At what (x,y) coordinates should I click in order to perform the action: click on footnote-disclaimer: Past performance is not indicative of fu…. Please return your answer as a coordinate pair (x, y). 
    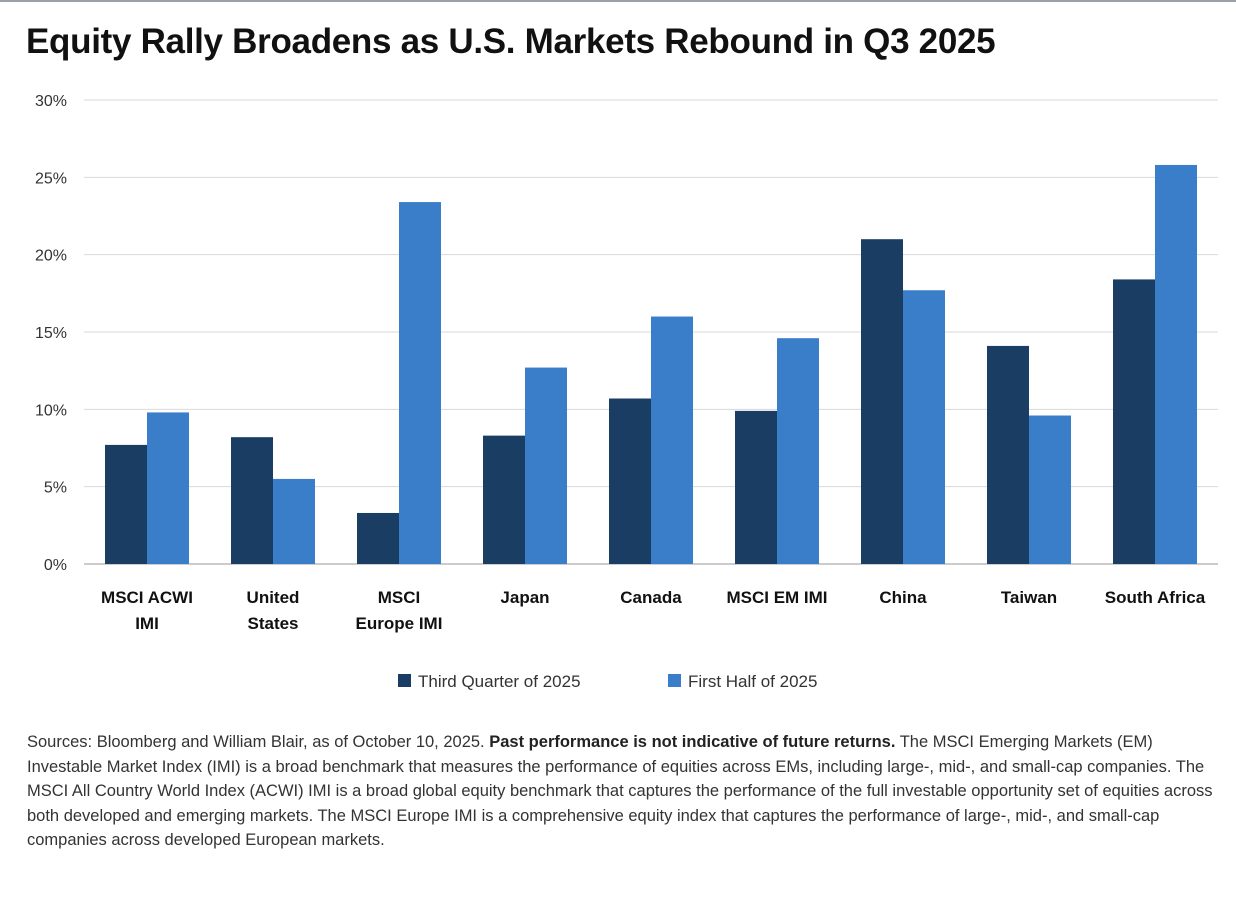
    Looking at the image, I should click on (692, 742).